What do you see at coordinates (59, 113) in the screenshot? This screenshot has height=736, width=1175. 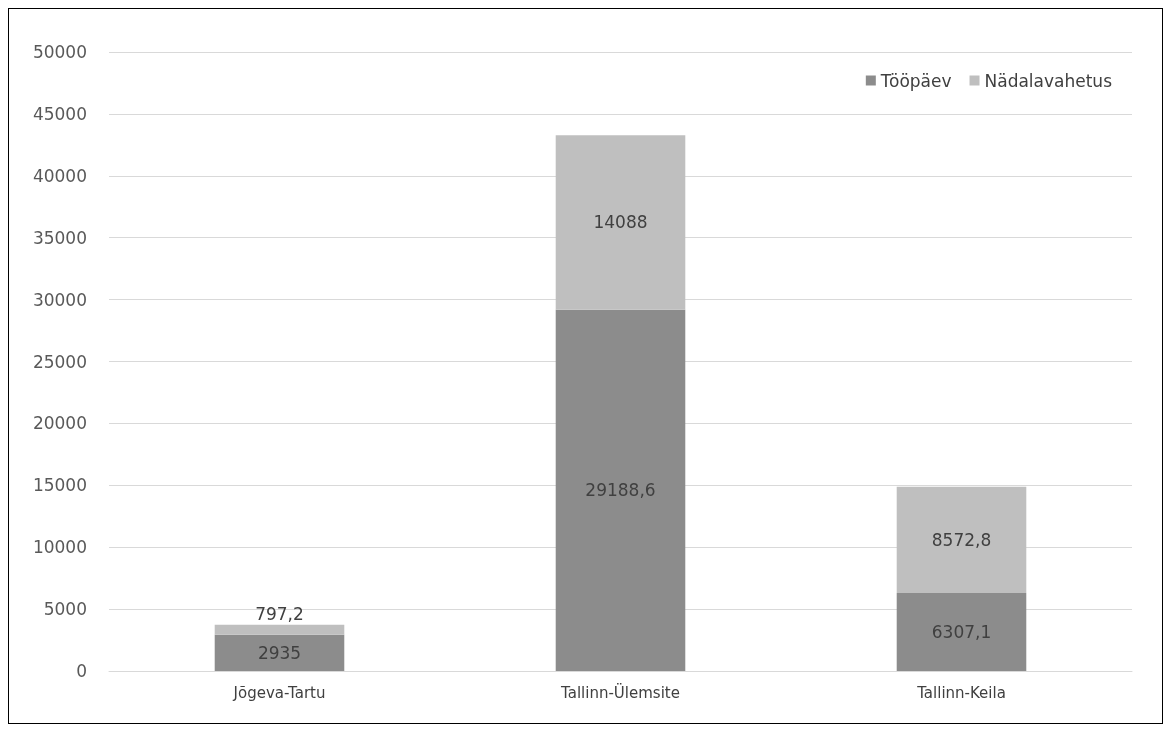 I see `y-tick-label: 45000` at bounding box center [59, 113].